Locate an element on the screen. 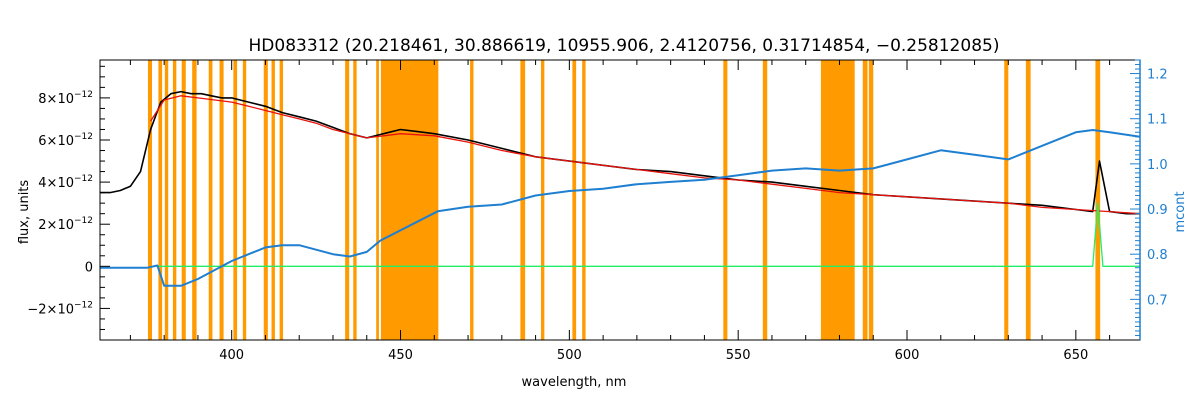 The width and height of the screenshot is (1200, 400). x-tick-label: 400 is located at coordinates (231, 355).